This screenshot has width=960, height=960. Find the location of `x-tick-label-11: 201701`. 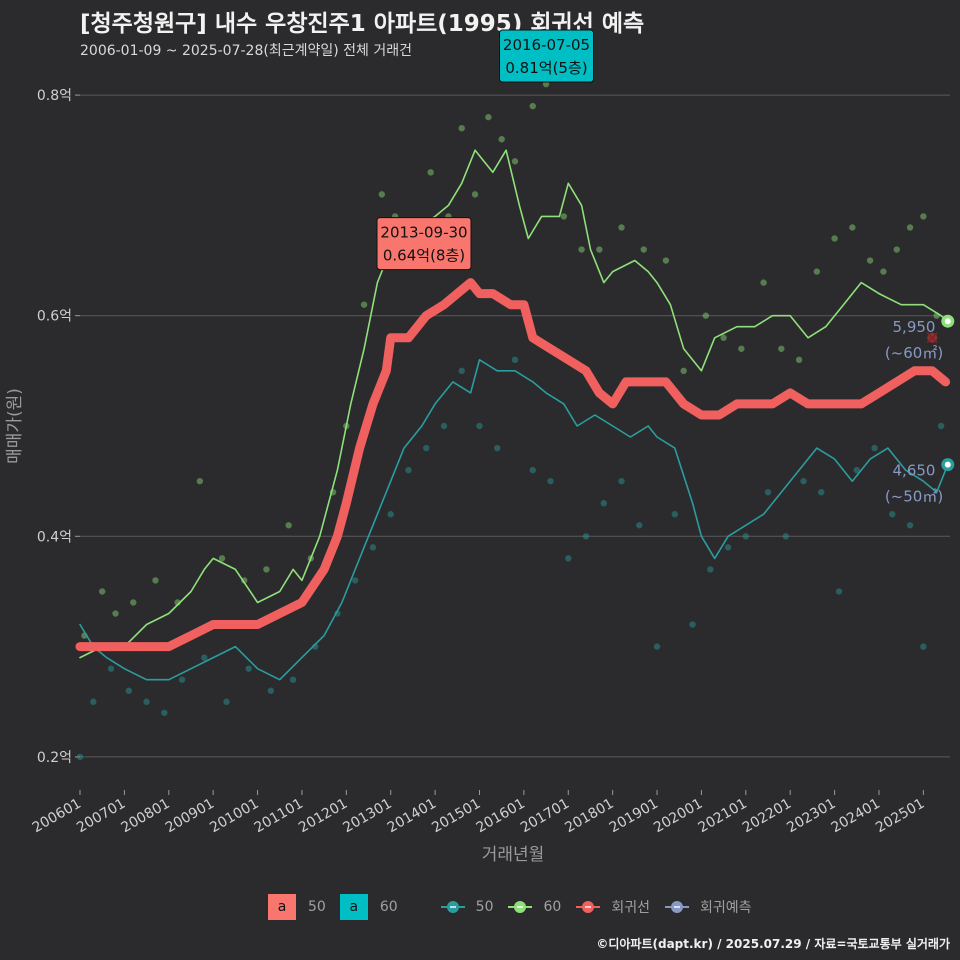

x-tick-label-11: 201701 is located at coordinates (545, 816).